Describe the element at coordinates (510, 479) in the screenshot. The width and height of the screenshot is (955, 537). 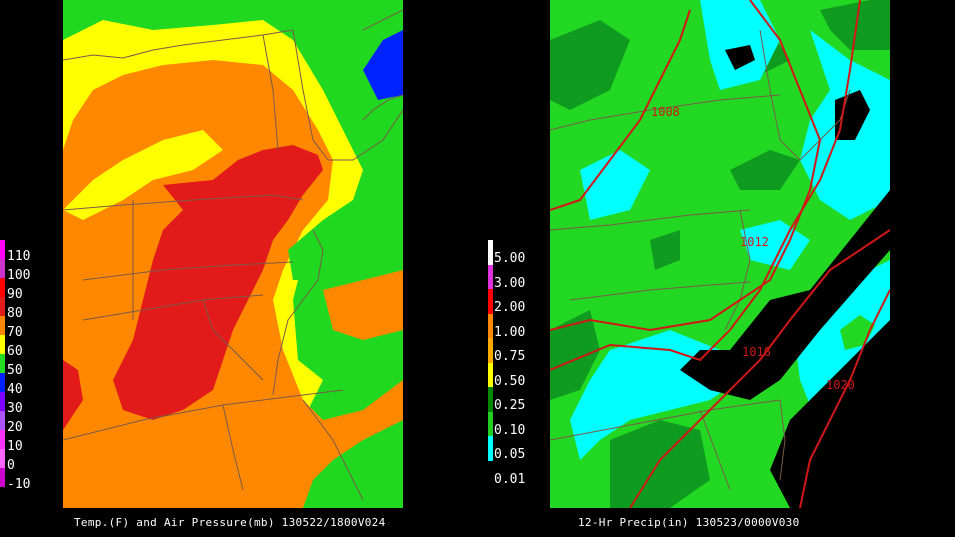
I see `precip-colorbar-label: 0.01` at that location.